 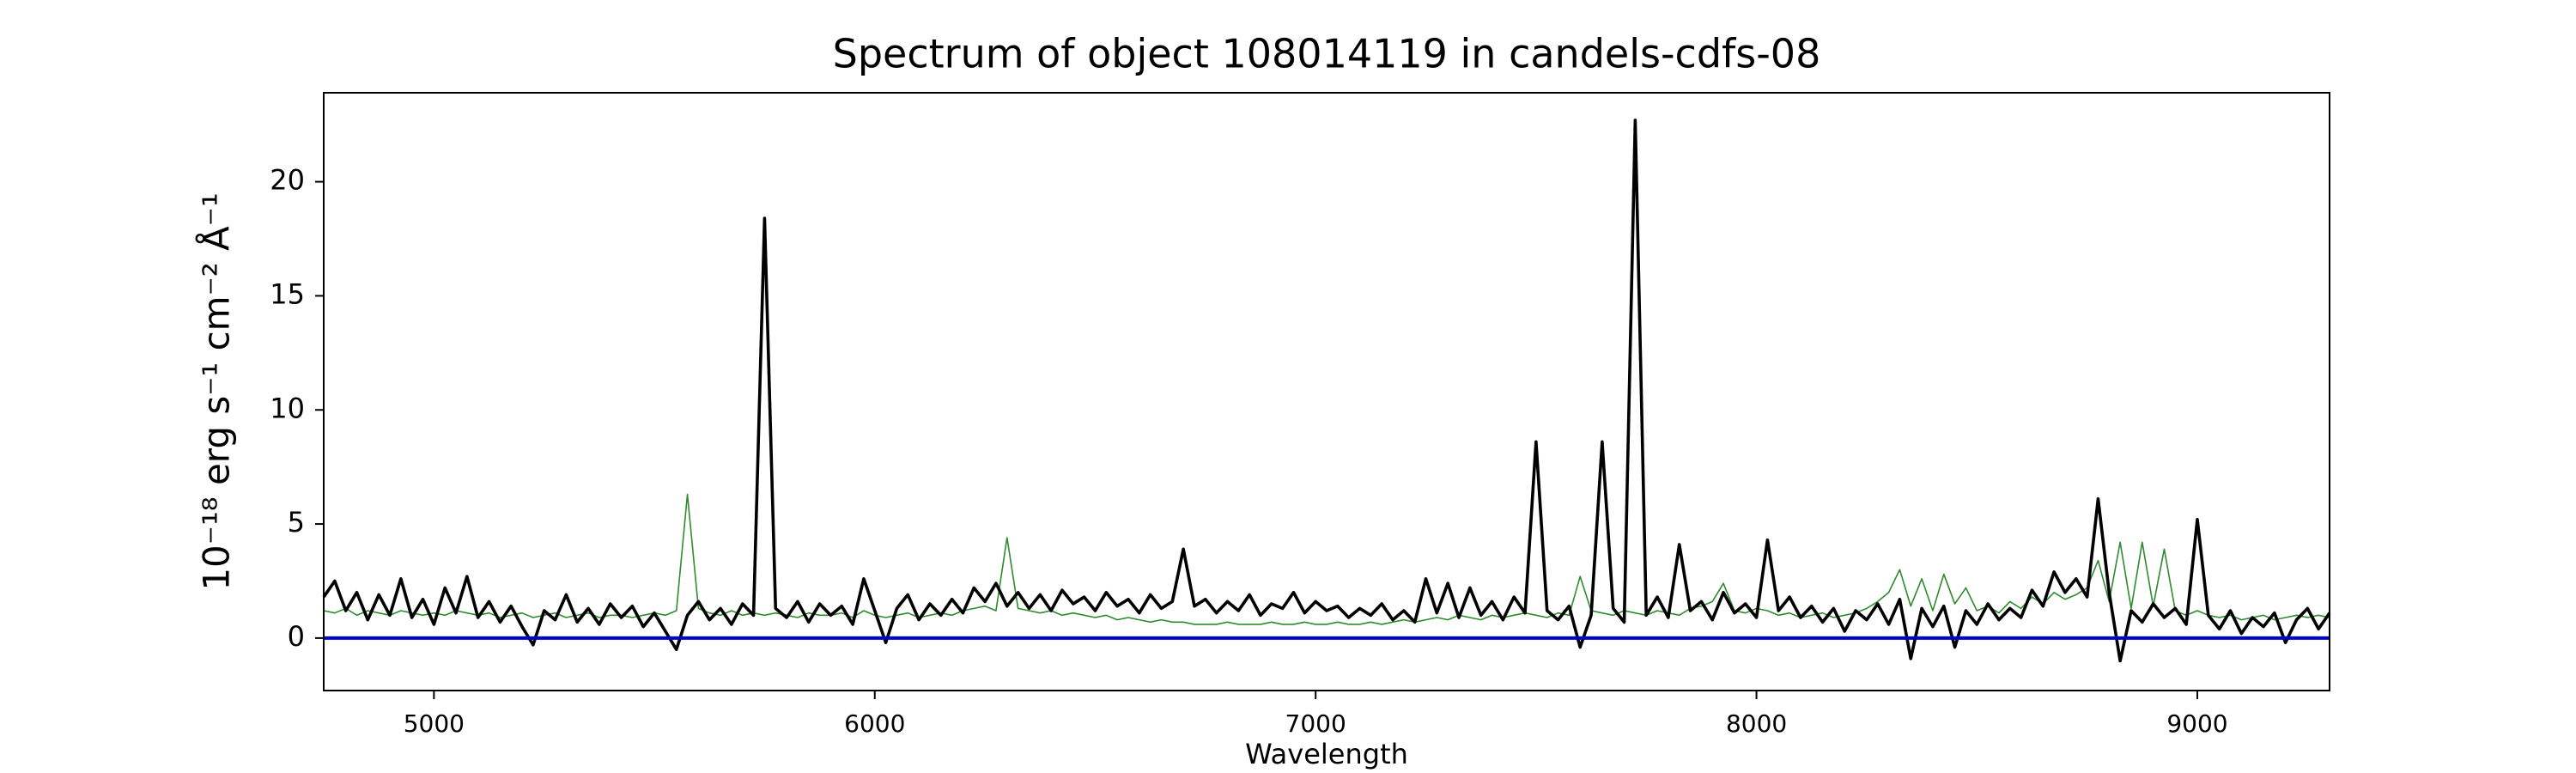 I want to click on x-tick-label: 7000, so click(x=1316, y=723).